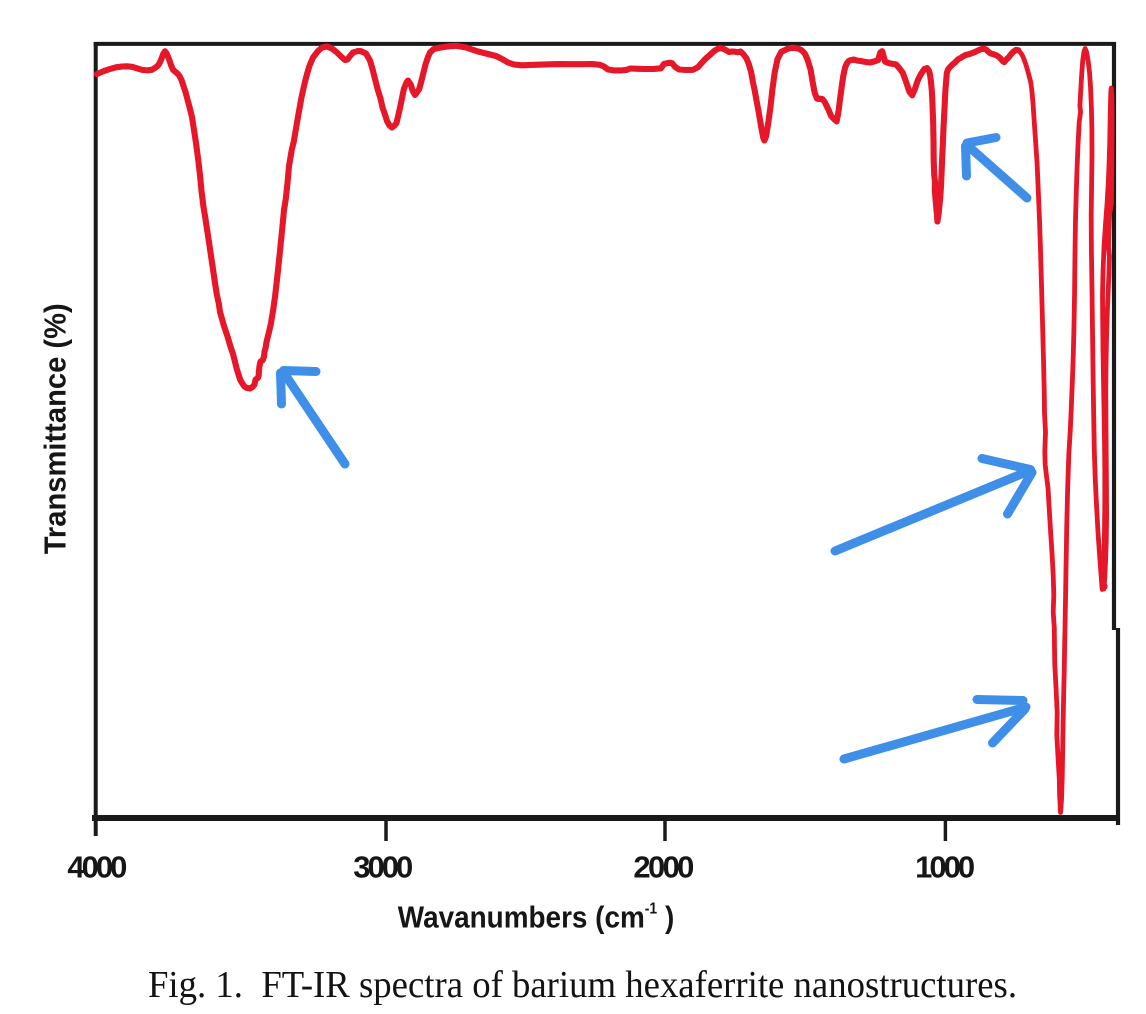  What do you see at coordinates (945, 867) in the screenshot?
I see `svg-text: 1000` at bounding box center [945, 867].